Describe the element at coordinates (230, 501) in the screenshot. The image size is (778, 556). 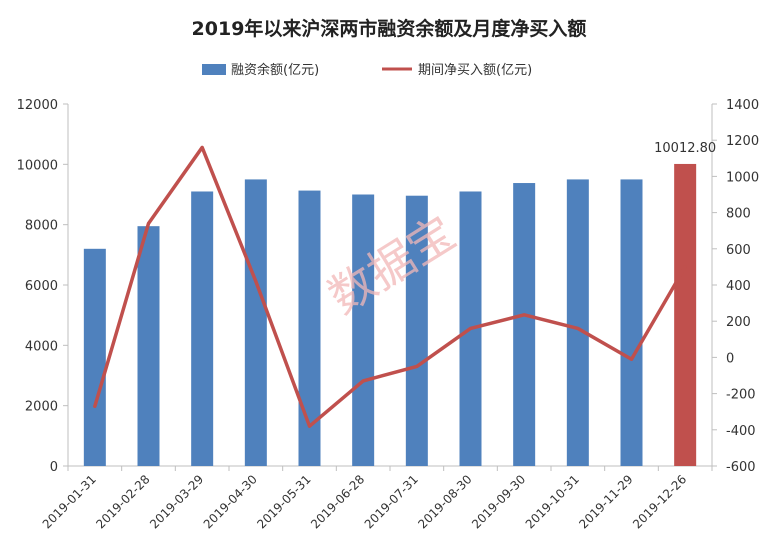
I see `x-tick-label: 2019-04-30` at that location.